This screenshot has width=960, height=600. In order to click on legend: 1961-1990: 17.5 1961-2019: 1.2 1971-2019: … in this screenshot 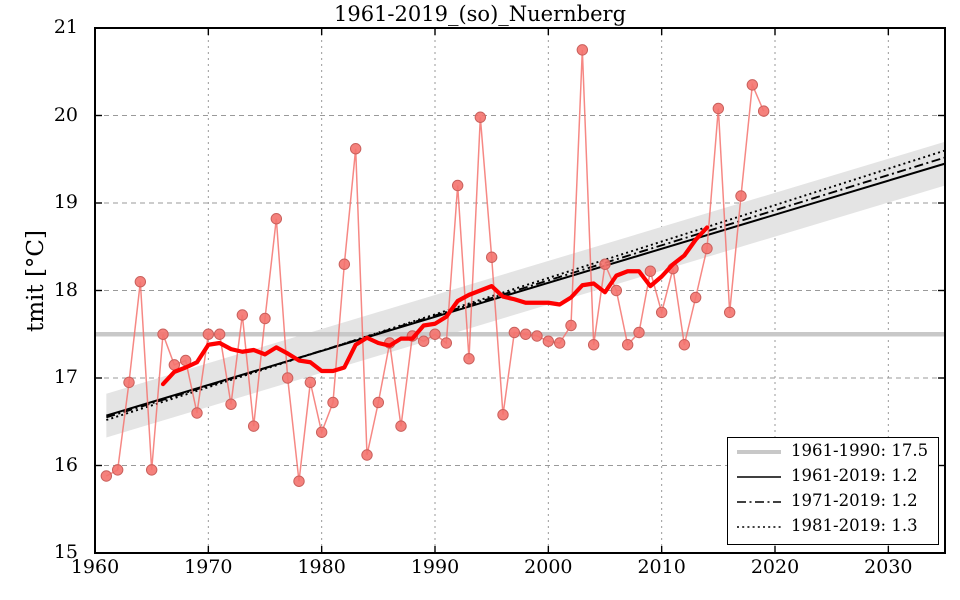, I will do `click(833, 491)`.